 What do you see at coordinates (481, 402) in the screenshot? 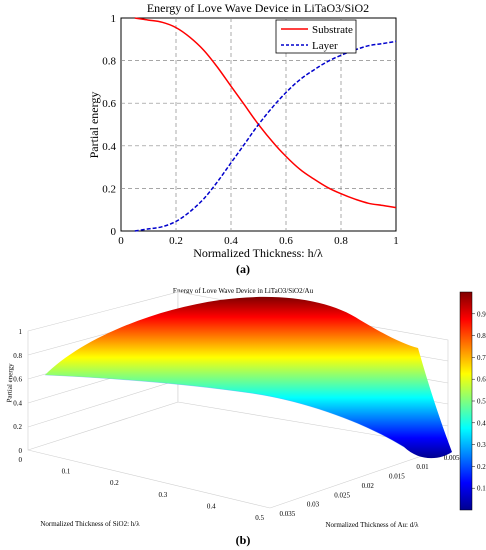
I see `colorbar-tick-label: 0.5` at bounding box center [481, 402].